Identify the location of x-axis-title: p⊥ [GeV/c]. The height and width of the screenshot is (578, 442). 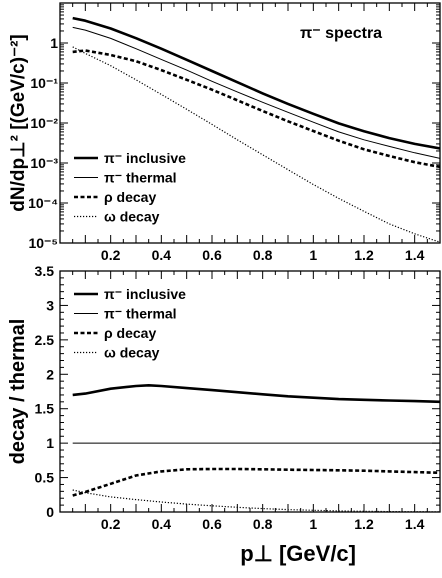
(298, 553).